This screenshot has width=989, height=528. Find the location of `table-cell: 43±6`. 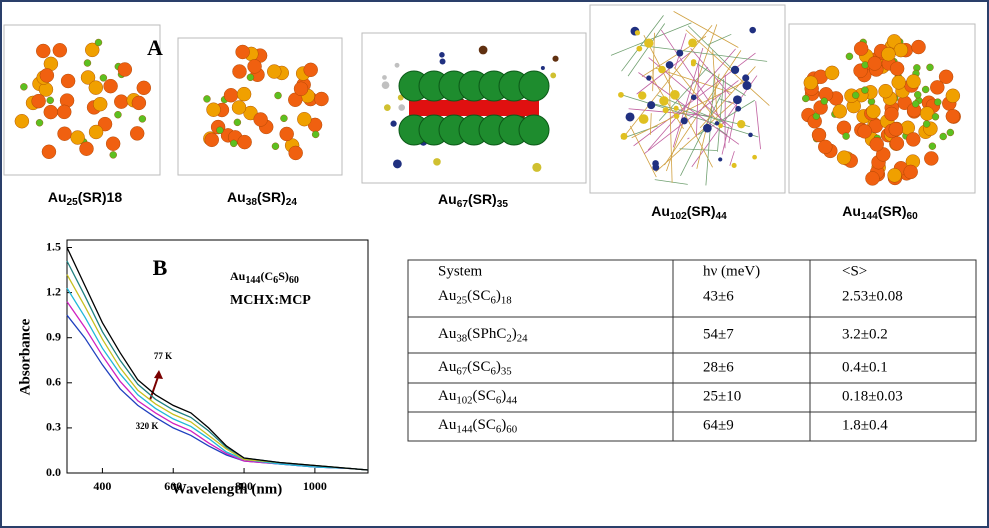

table-cell: 43±6 is located at coordinates (718, 296).